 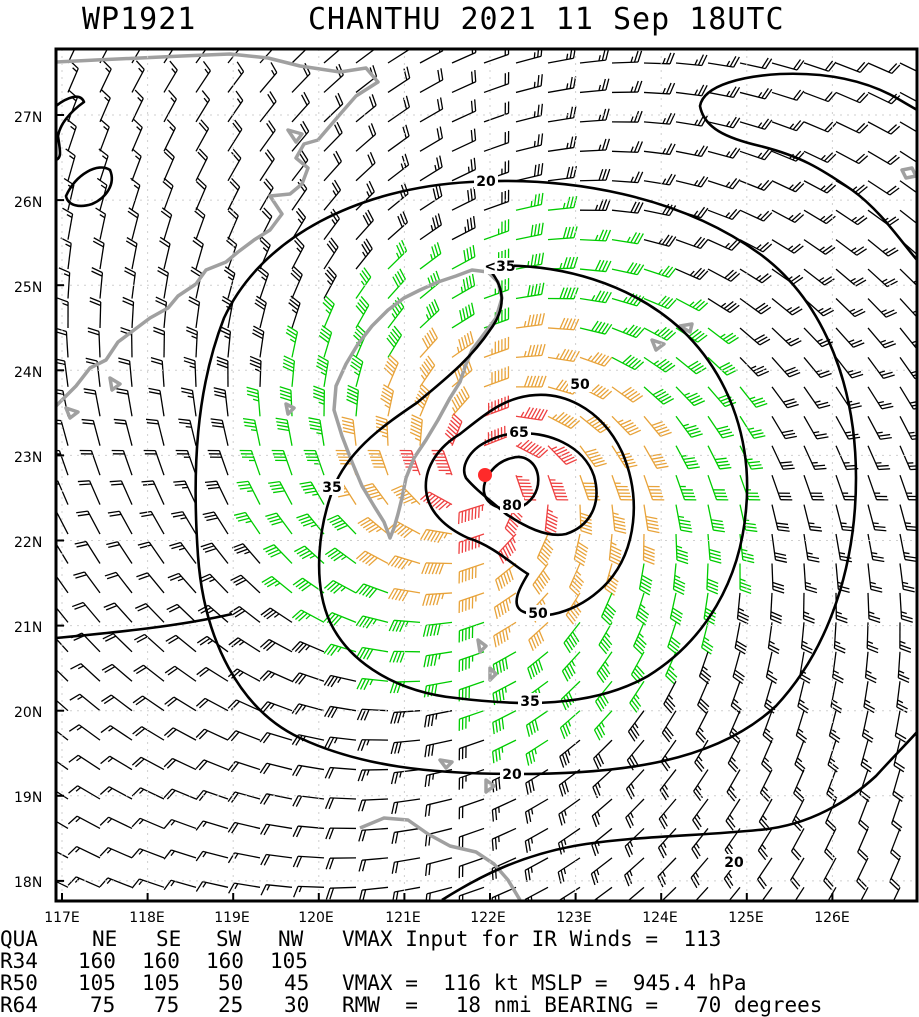 I want to click on lat-label-26n: 26N, so click(x=28, y=203).